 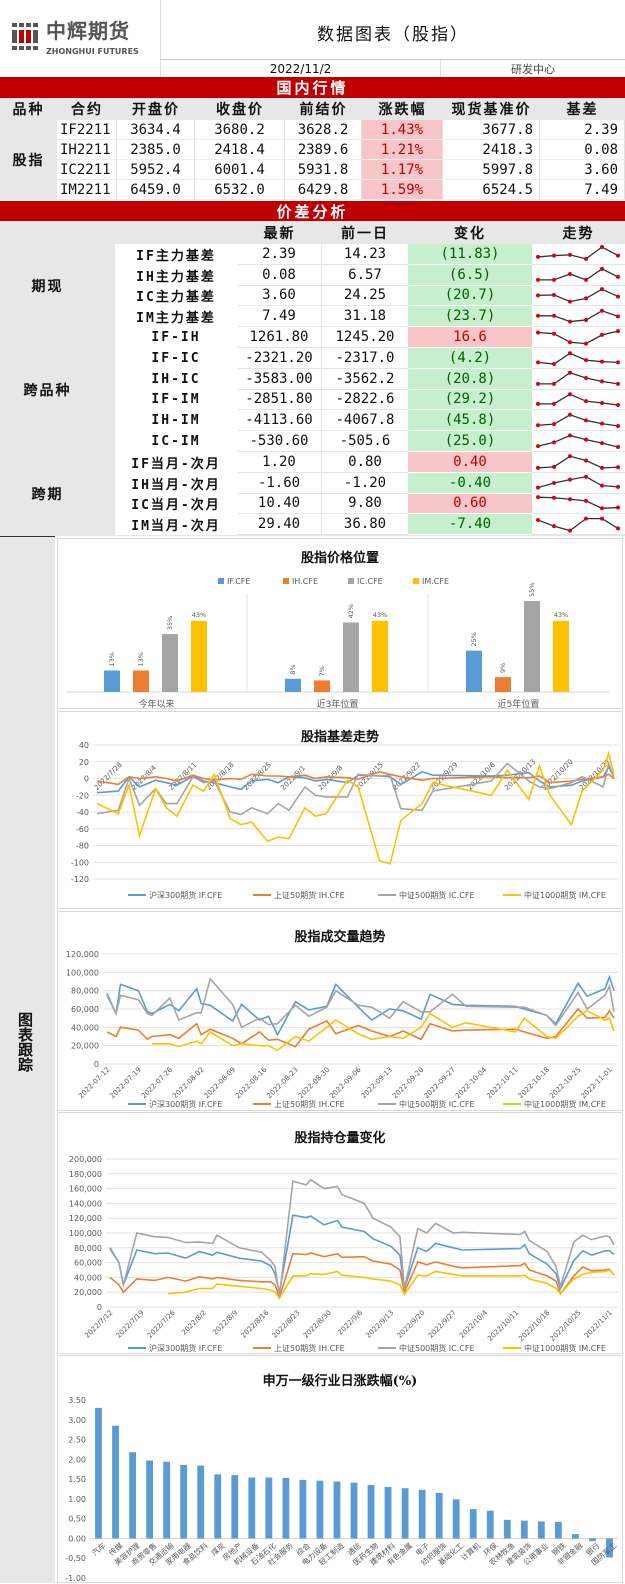 What do you see at coordinates (582, 110) in the screenshot?
I see `column-header: 基差` at bounding box center [582, 110].